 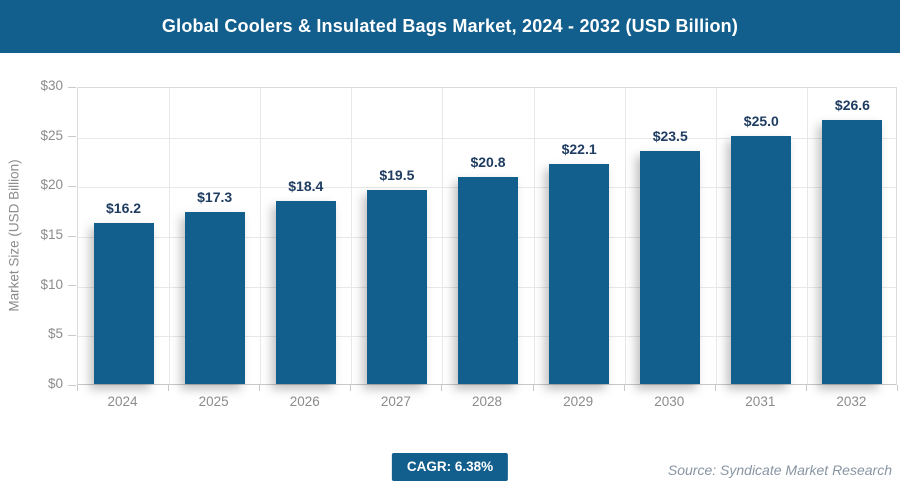 I want to click on bar-2028: $20.8, so click(x=488, y=235).